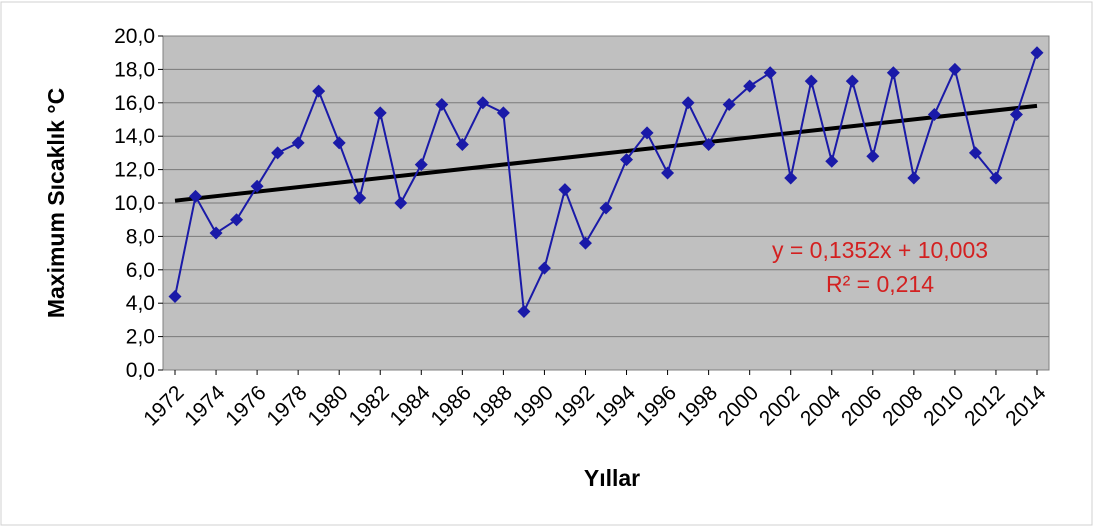 The width and height of the screenshot is (1095, 527). Describe the element at coordinates (140, 370) in the screenshot. I see `y-tick-label: 0,0` at that location.